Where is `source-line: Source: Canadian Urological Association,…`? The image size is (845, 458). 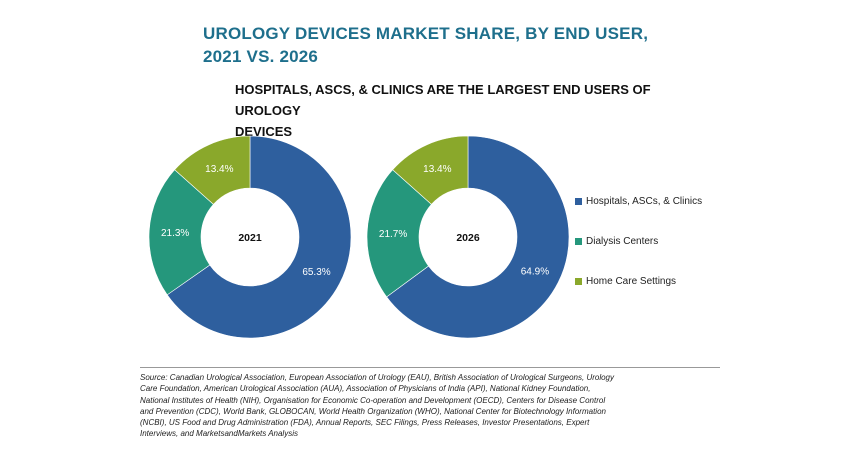
source-line: Source: Canadian Urological Association,… is located at coordinates (377, 377).